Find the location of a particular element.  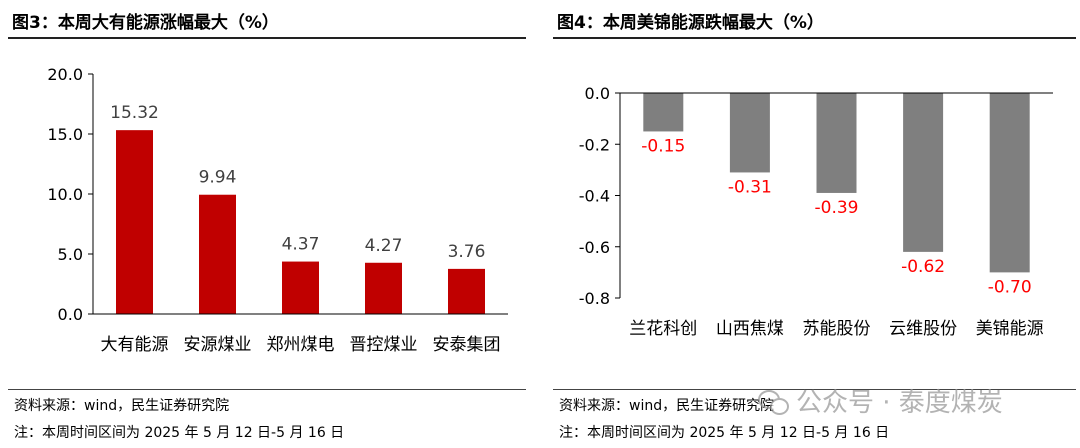

data-label: 9.94 is located at coordinates (218, 178).